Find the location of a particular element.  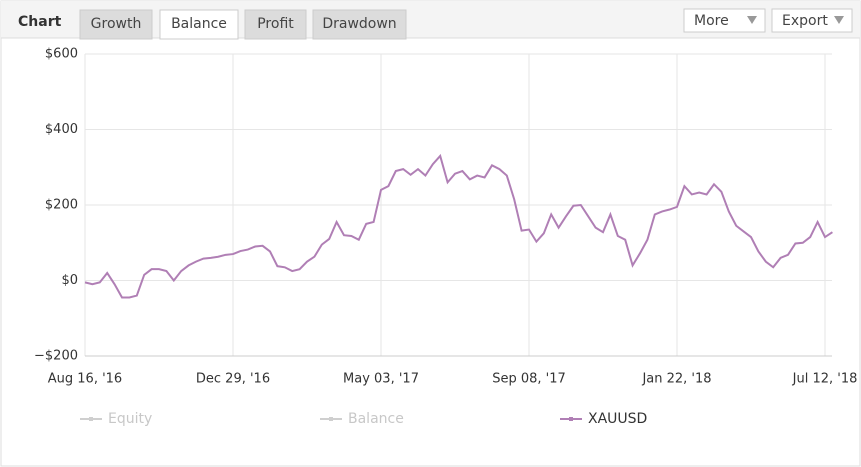

y-tick-label: $600 is located at coordinates (61, 54).